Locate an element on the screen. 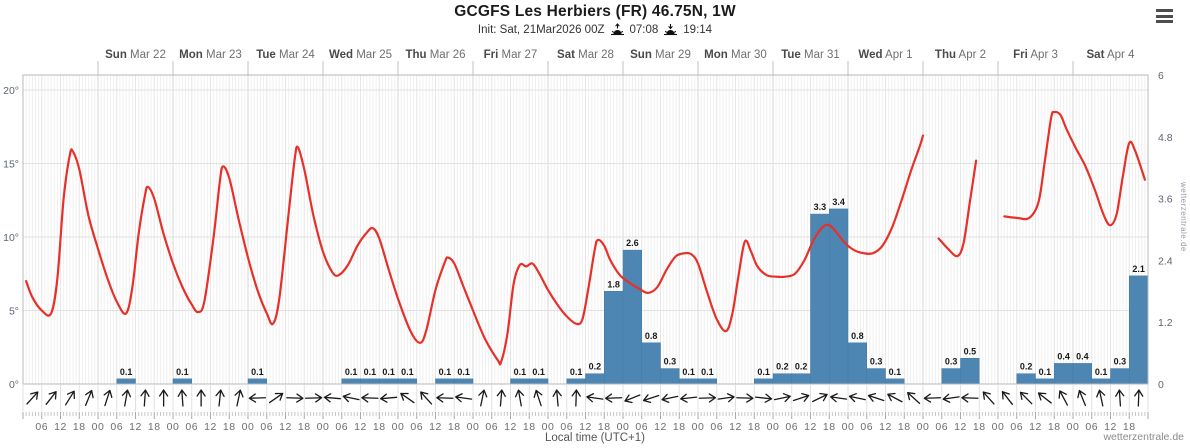  day-label: Sun Mar 29 is located at coordinates (660, 55).